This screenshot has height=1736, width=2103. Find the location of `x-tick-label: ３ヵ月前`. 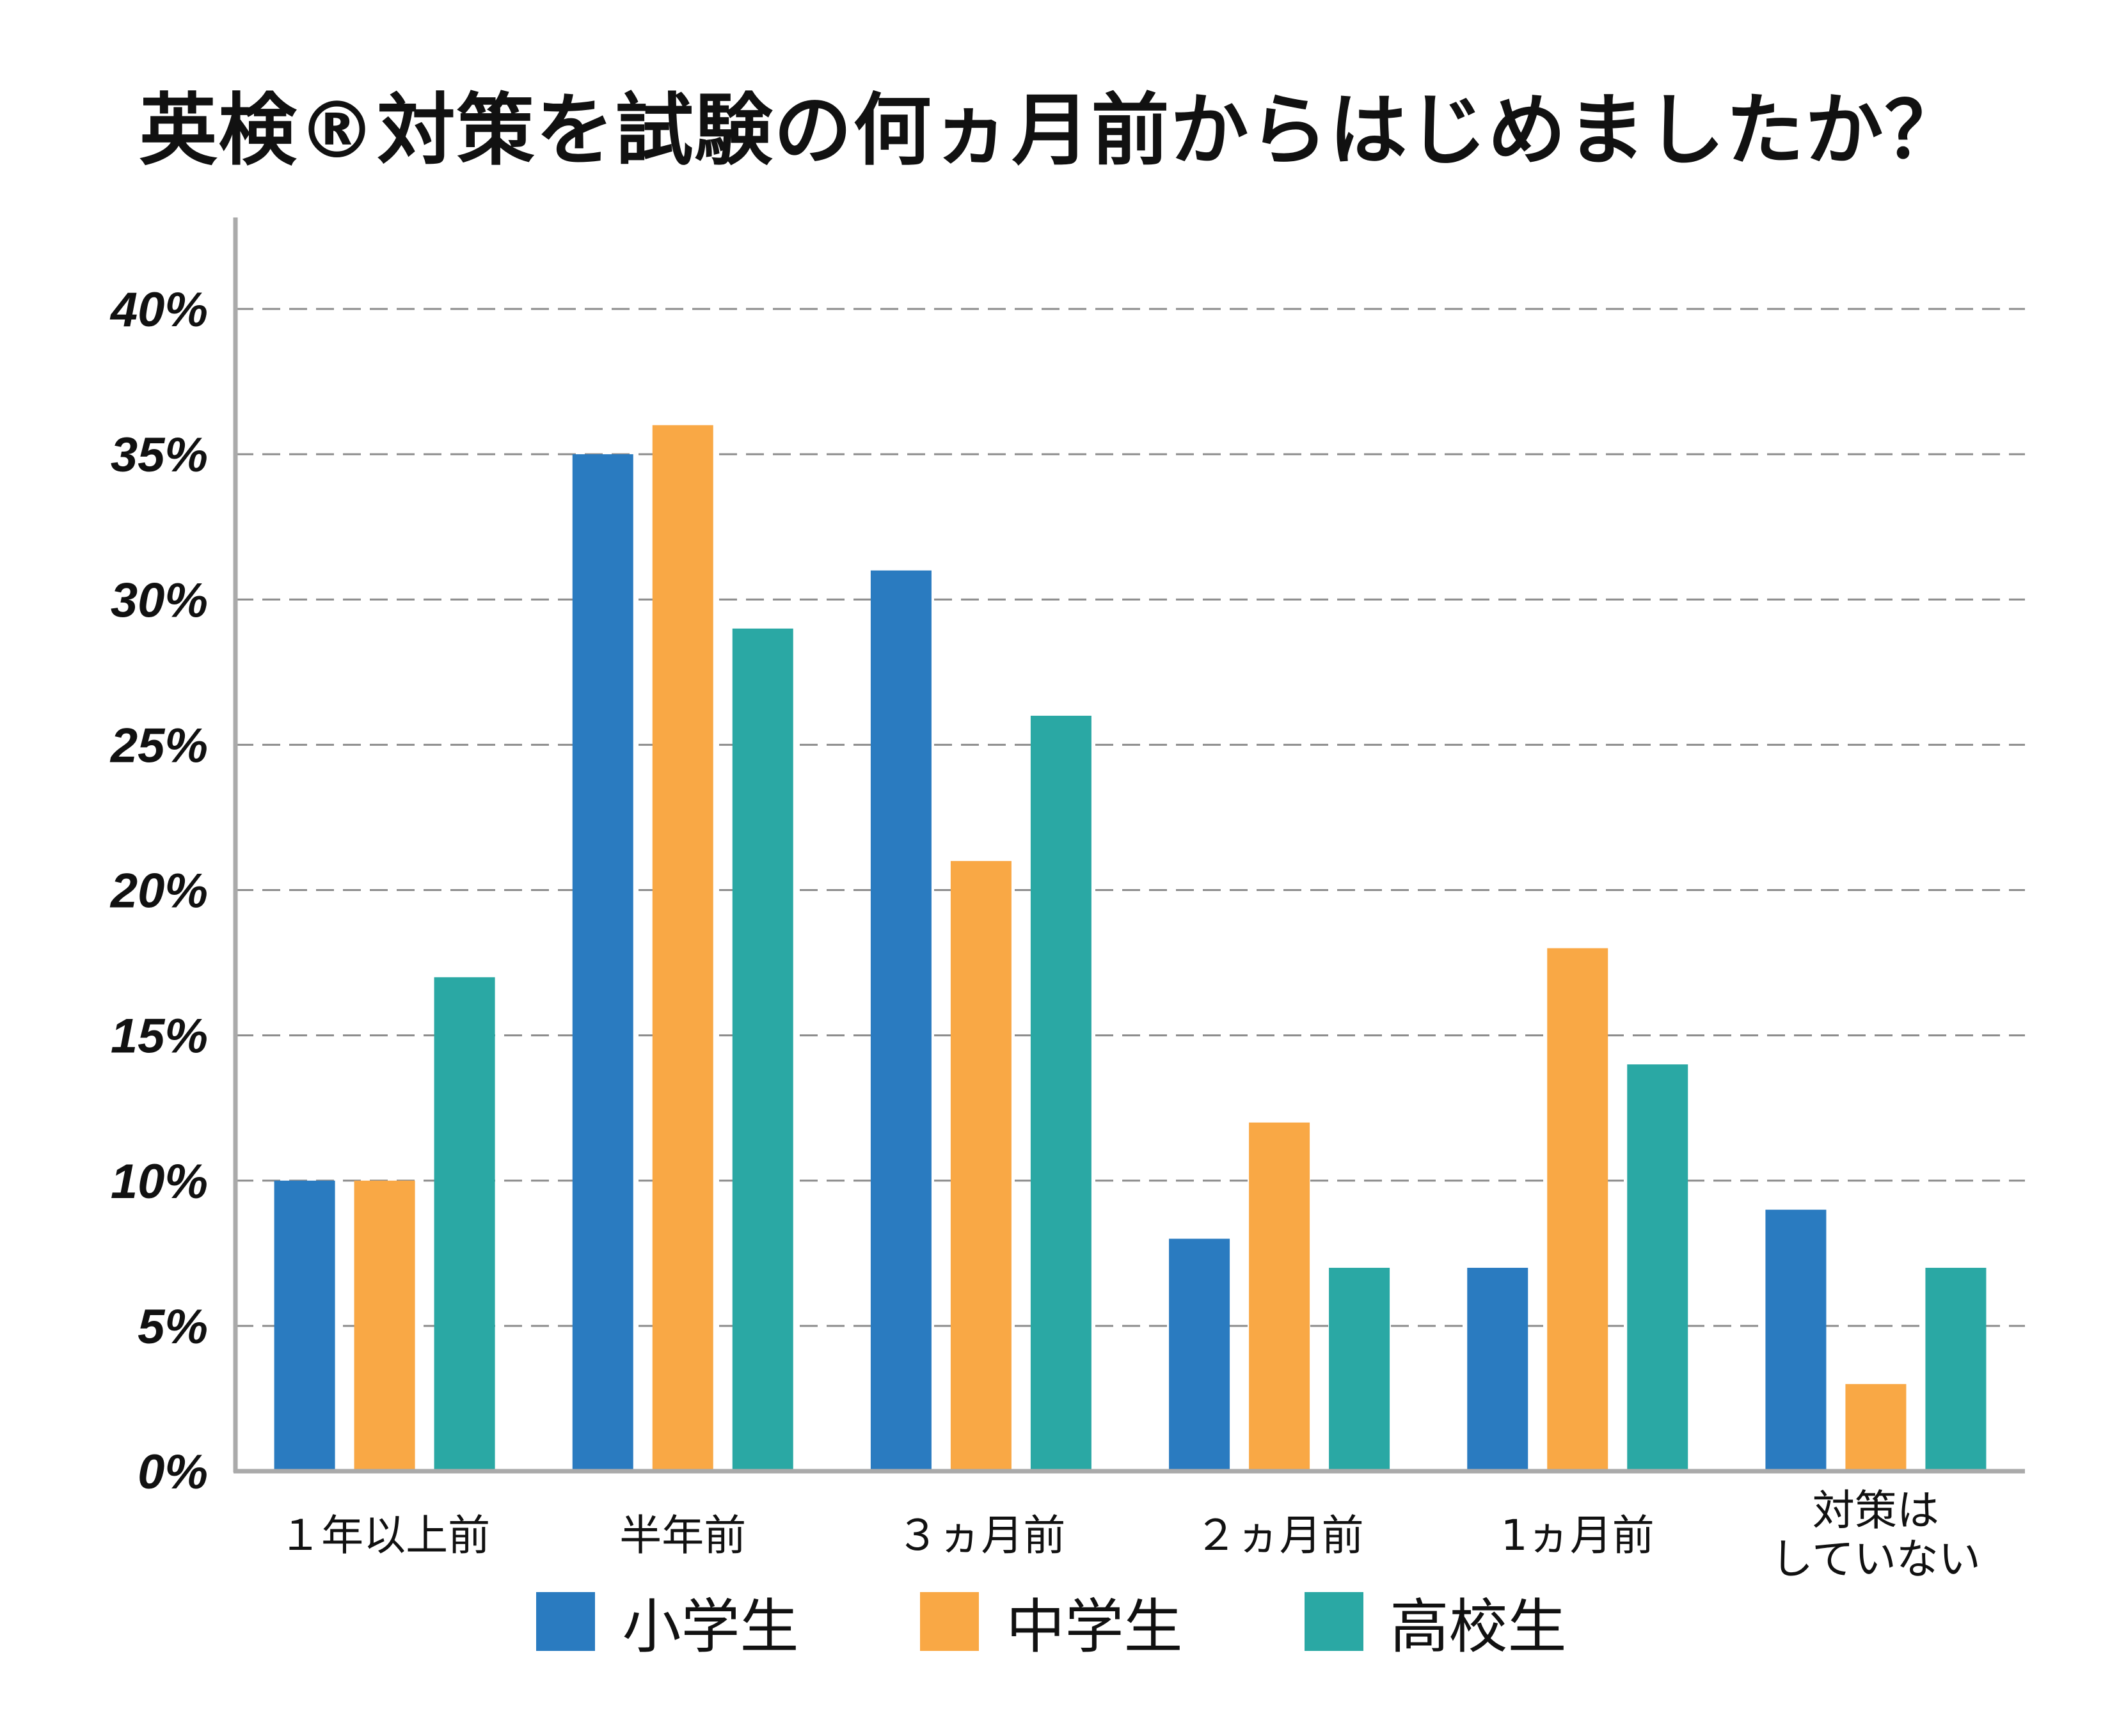

x-tick-label: ３ヵ月前 is located at coordinates (980, 1535).